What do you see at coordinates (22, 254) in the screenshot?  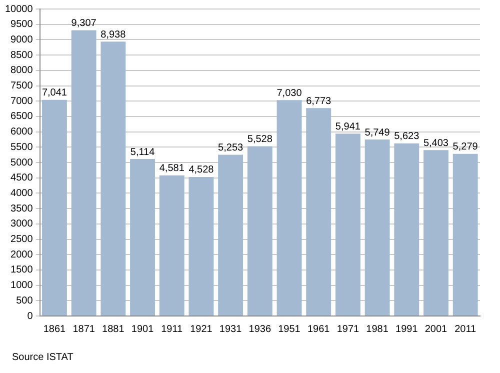 I see `y-tick-label: 2000` at bounding box center [22, 254].